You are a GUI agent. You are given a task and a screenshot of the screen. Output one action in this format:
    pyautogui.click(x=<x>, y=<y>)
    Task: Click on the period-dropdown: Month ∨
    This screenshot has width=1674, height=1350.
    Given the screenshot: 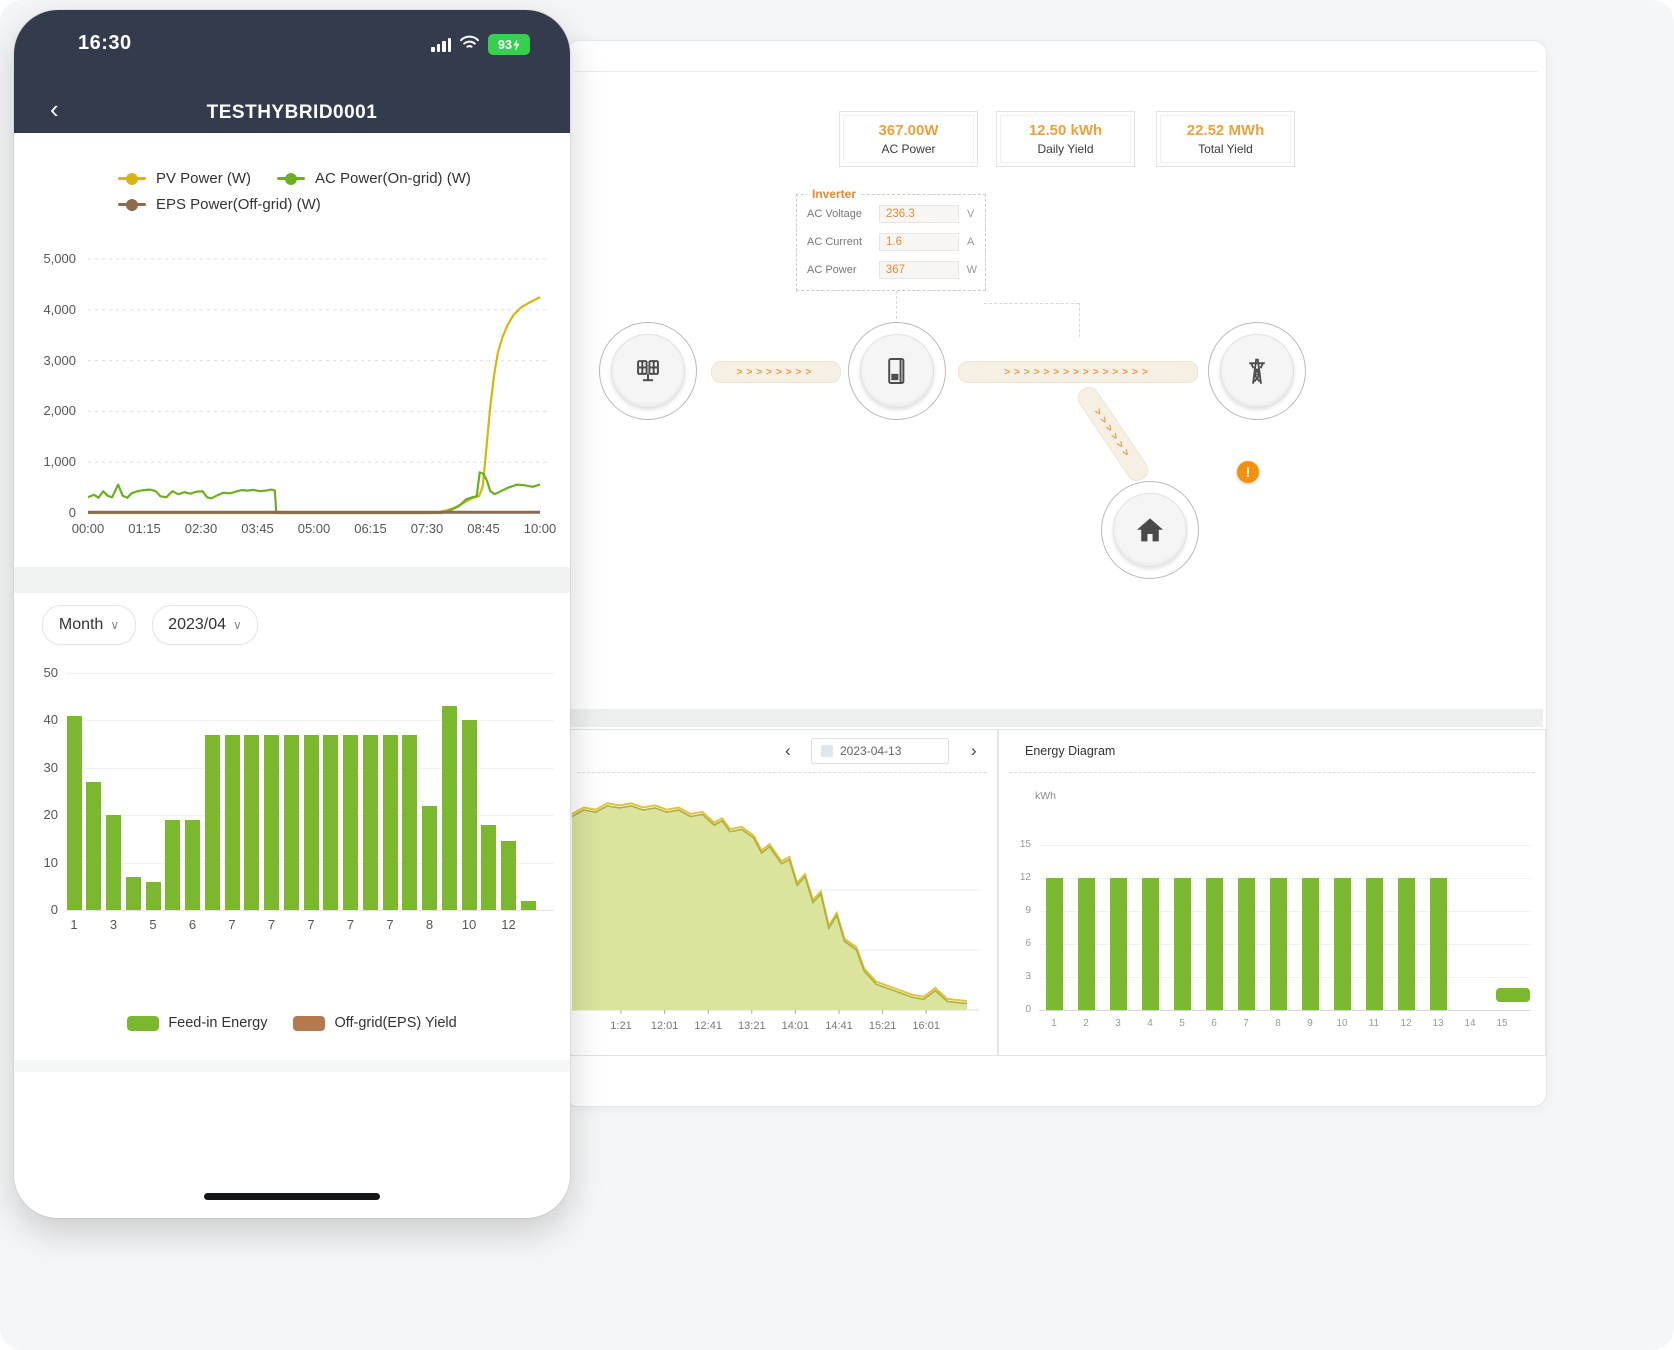 What is the action you would take?
    pyautogui.click(x=89, y=625)
    